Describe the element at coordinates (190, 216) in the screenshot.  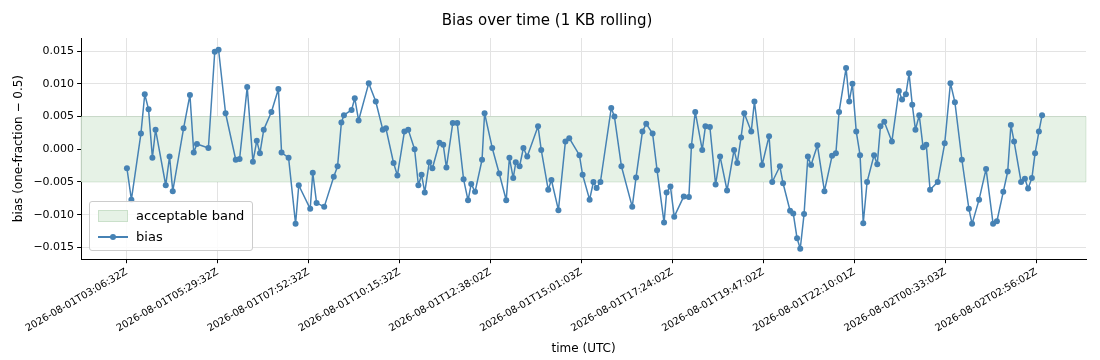
I see `legend-label: acceptable band` at that location.